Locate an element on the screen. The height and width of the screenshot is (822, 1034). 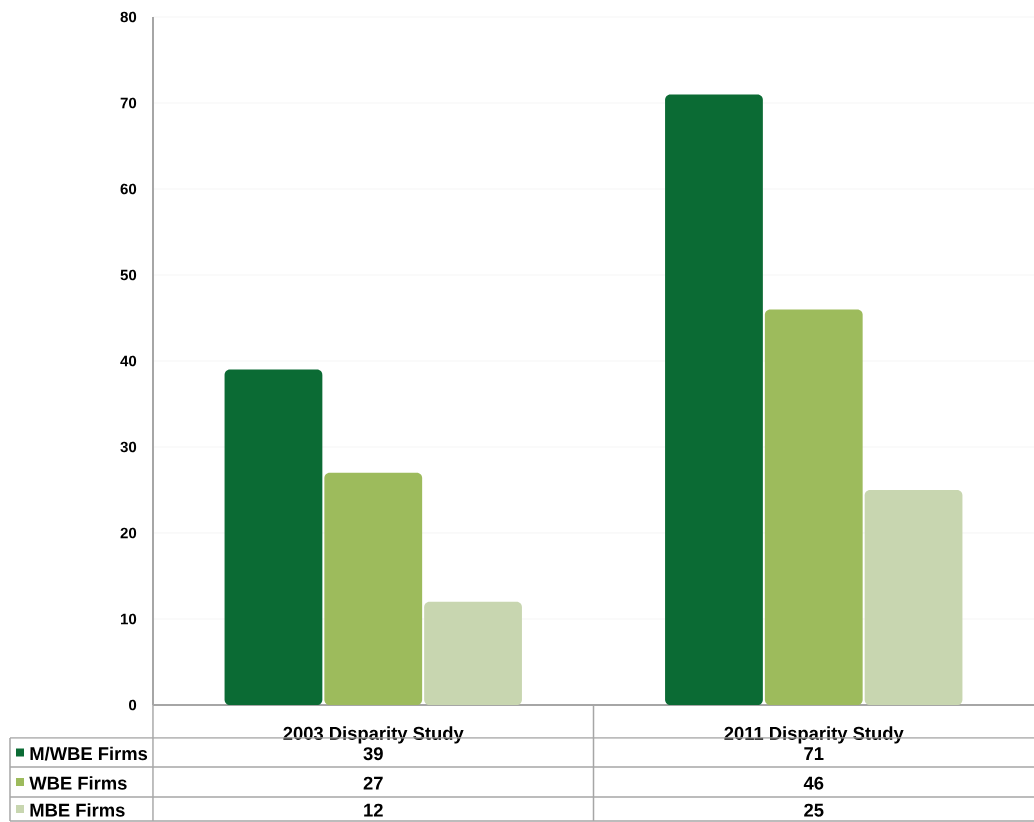
y-tick-label: 60 is located at coordinates (128, 189).